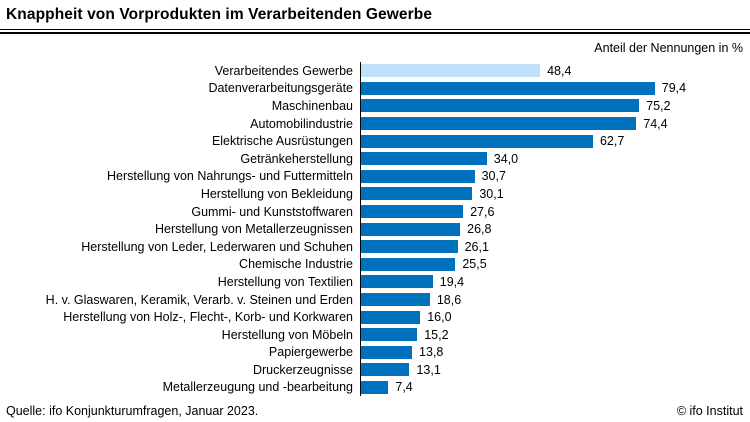 This screenshot has height=422, width=750. I want to click on category-label: Metallerzeugung und -bearbeitung, so click(257, 387).